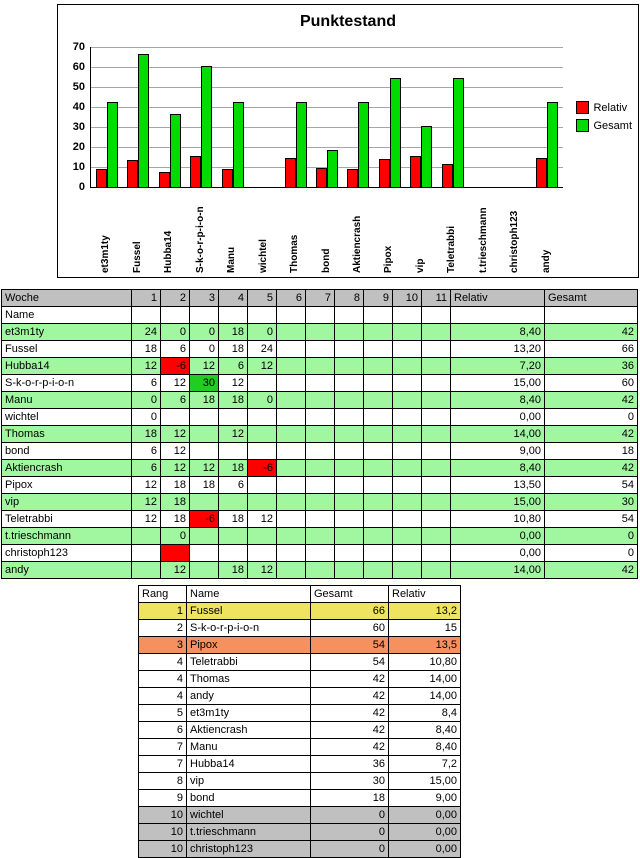  What do you see at coordinates (204, 519) in the screenshot?
I see `week-score-cell: -6` at bounding box center [204, 519].